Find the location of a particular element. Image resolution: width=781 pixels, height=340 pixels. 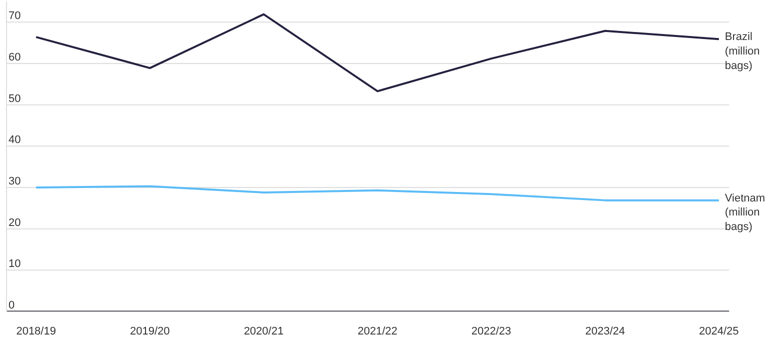

series-label: Brazil (million bags) is located at coordinates (742, 51).